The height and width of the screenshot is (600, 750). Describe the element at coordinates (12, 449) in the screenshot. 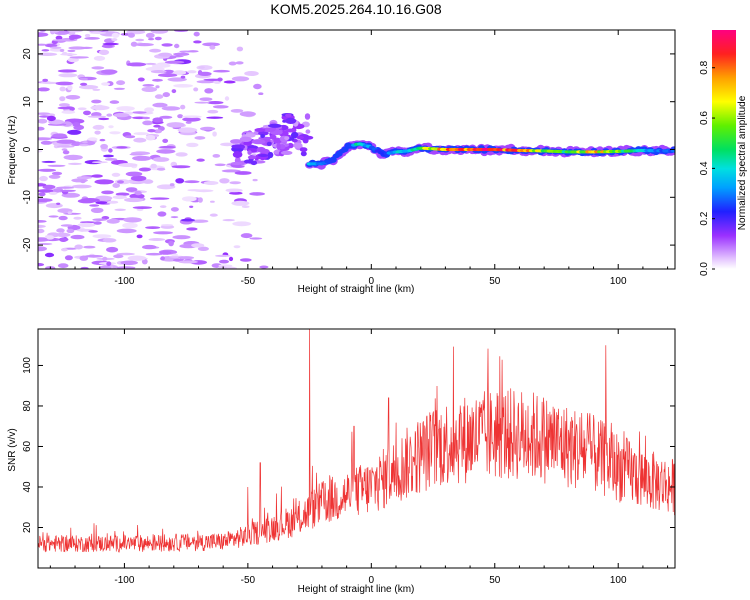

I see `snr-ylabel: SNR (v/v)` at that location.